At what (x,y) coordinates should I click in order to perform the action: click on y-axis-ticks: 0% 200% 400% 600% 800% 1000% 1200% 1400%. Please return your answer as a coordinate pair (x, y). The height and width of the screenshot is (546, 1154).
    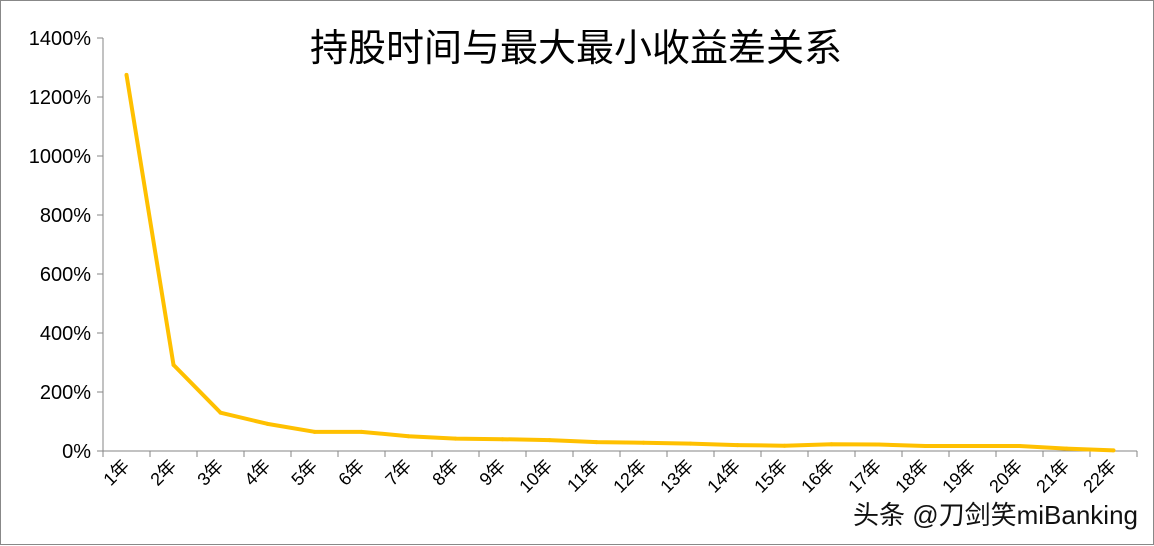
    Looking at the image, I should click on (66, 245).